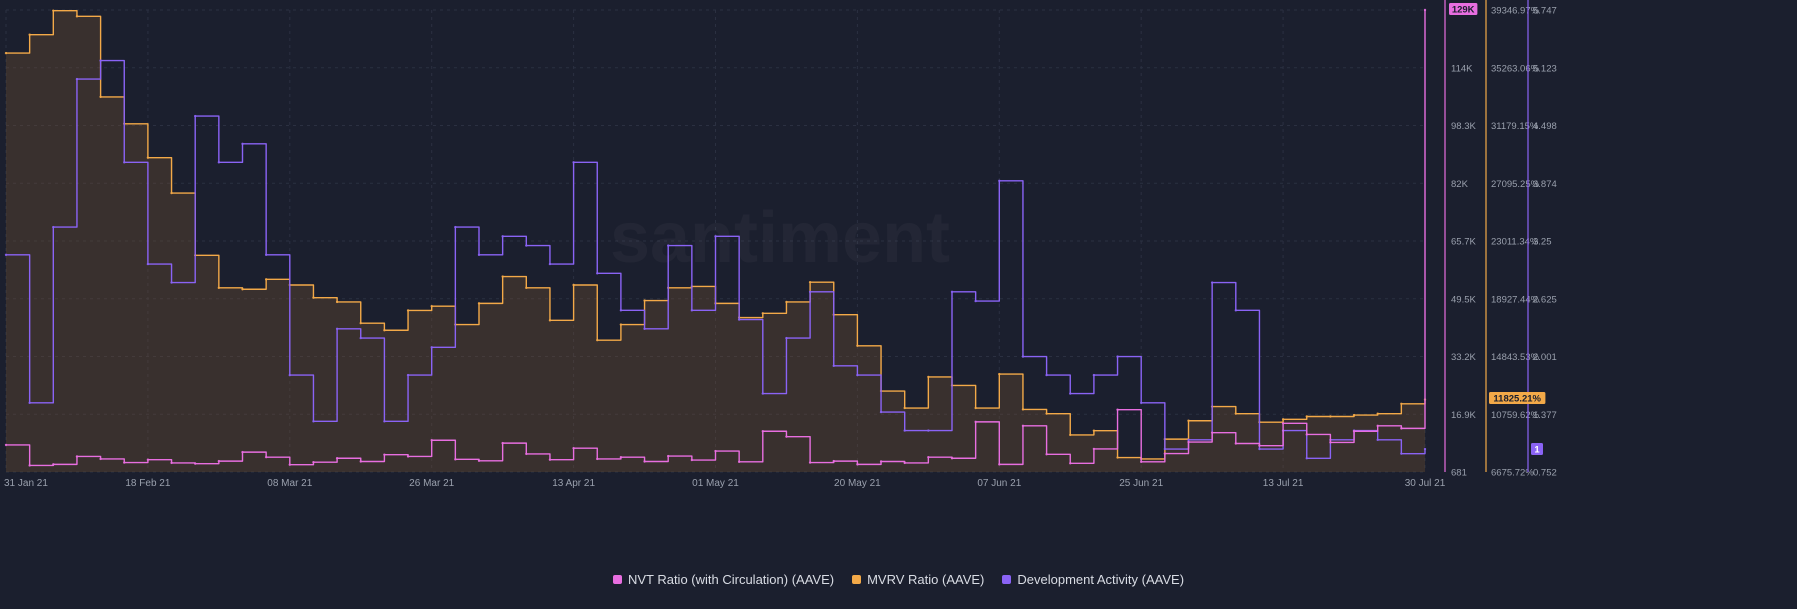 This screenshot has height=609, width=1797. What do you see at coordinates (1515, 184) in the screenshot?
I see `mvrv-tick-label: 27095.25%` at bounding box center [1515, 184].